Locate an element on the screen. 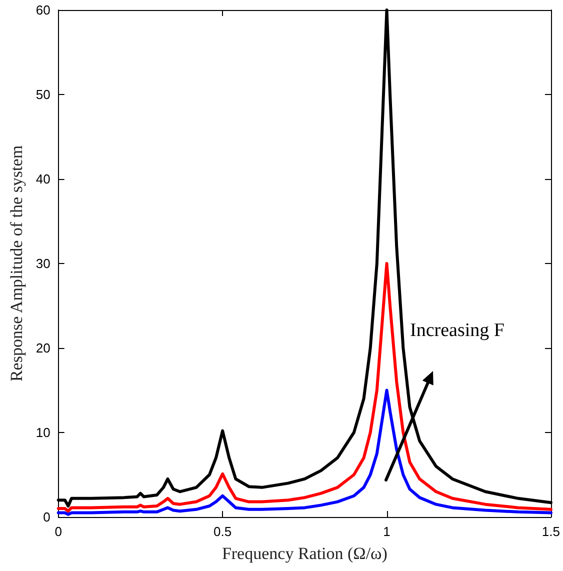 The height and width of the screenshot is (571, 563). y-tick-label: 50 is located at coordinates (43, 94).